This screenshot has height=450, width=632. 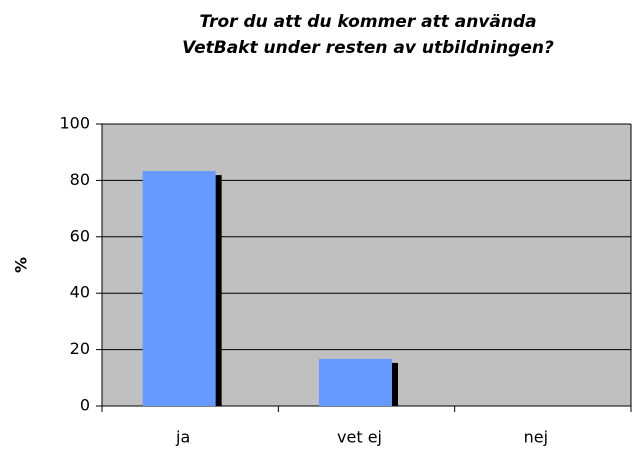 What do you see at coordinates (536, 437) in the screenshot?
I see `x-tick-label: nej` at bounding box center [536, 437].